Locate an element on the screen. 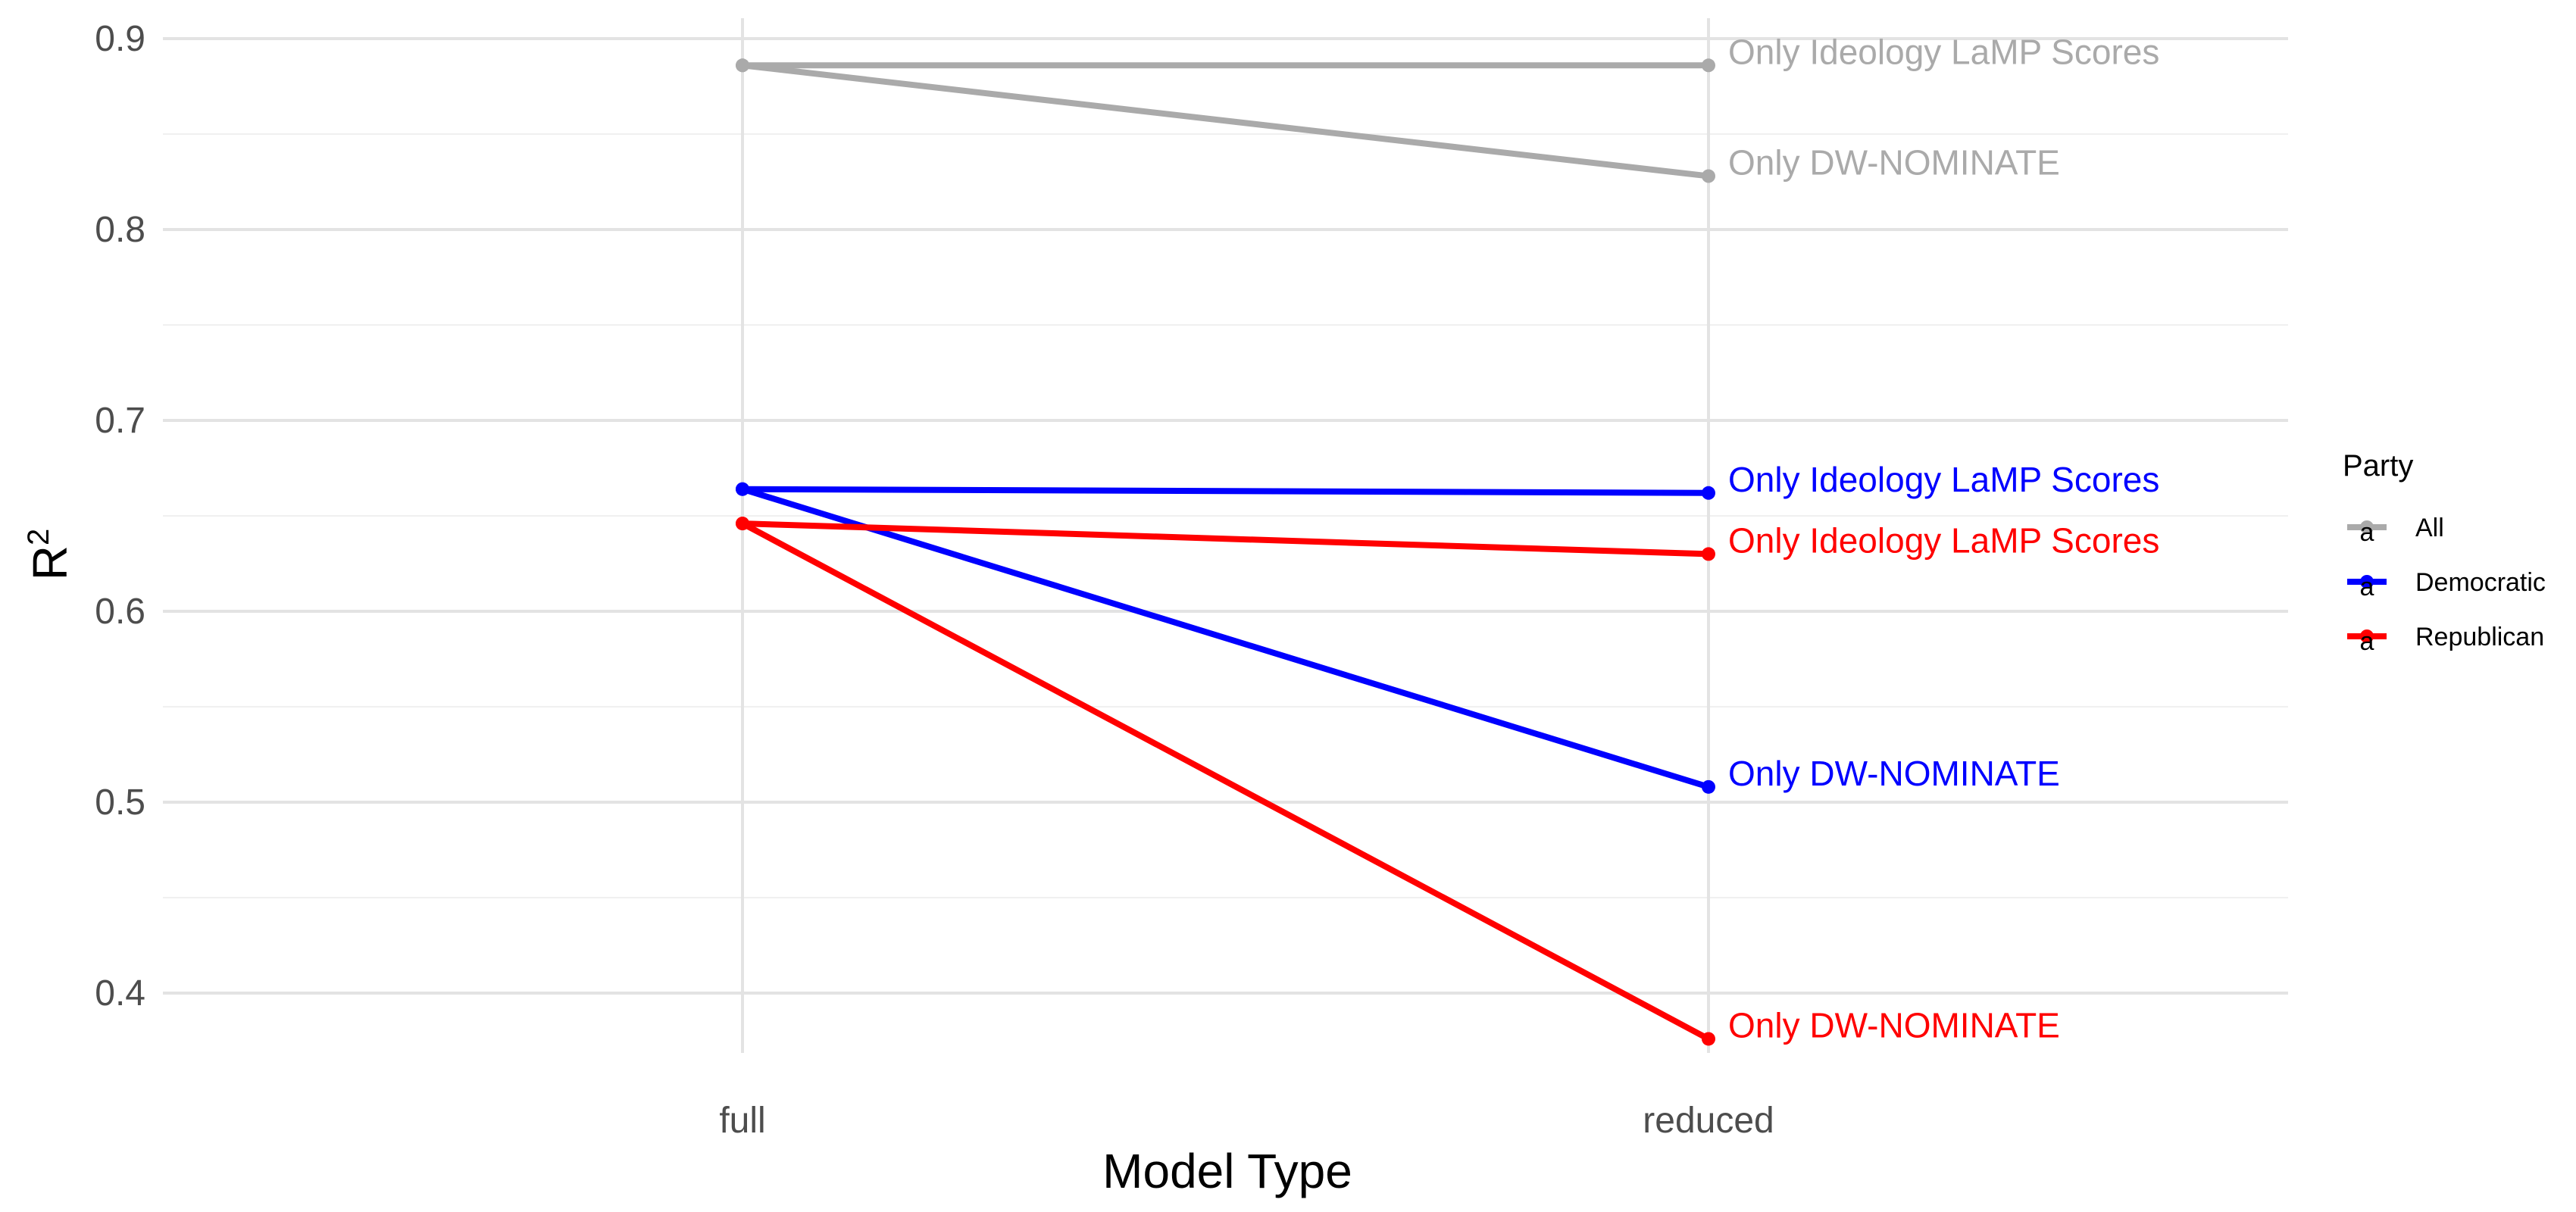  x-axis-tick-labels: full reduced is located at coordinates (1246, 1121).